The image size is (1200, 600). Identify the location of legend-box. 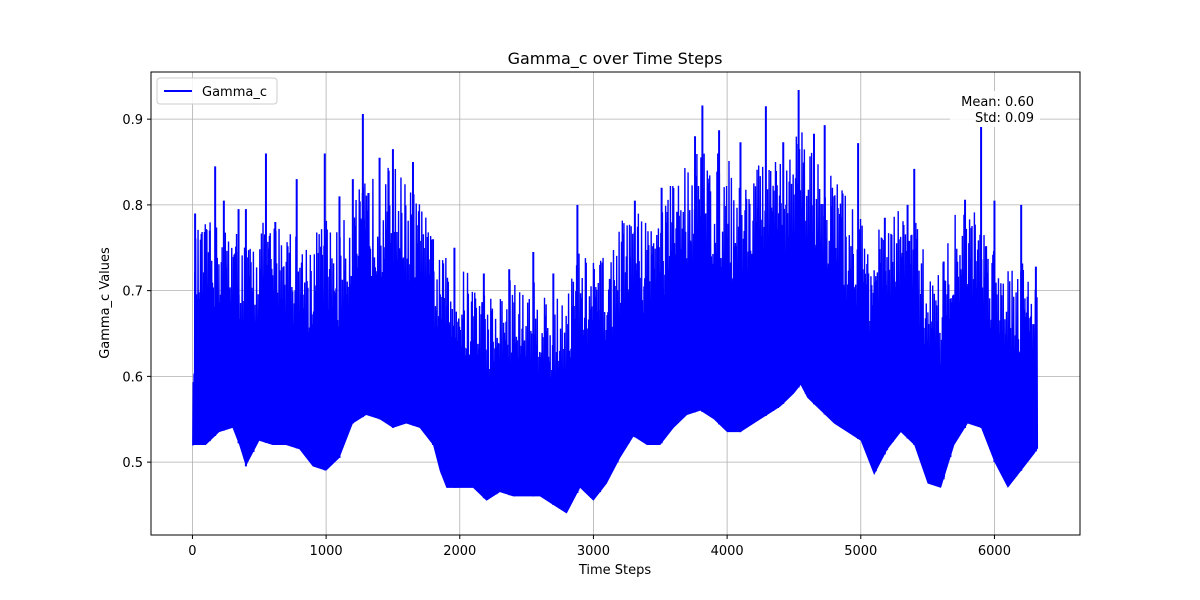
(217, 91).